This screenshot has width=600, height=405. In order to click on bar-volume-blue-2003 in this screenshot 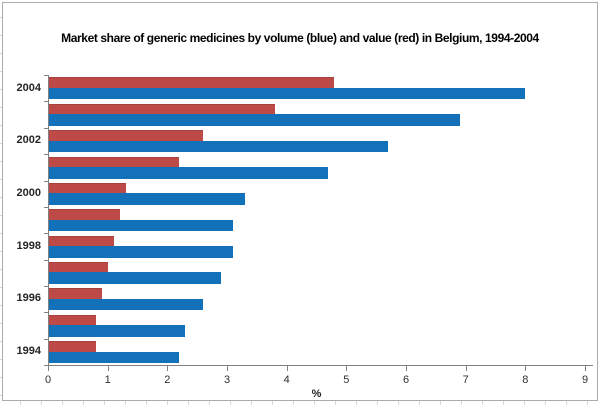, I will do `click(254, 120)`.